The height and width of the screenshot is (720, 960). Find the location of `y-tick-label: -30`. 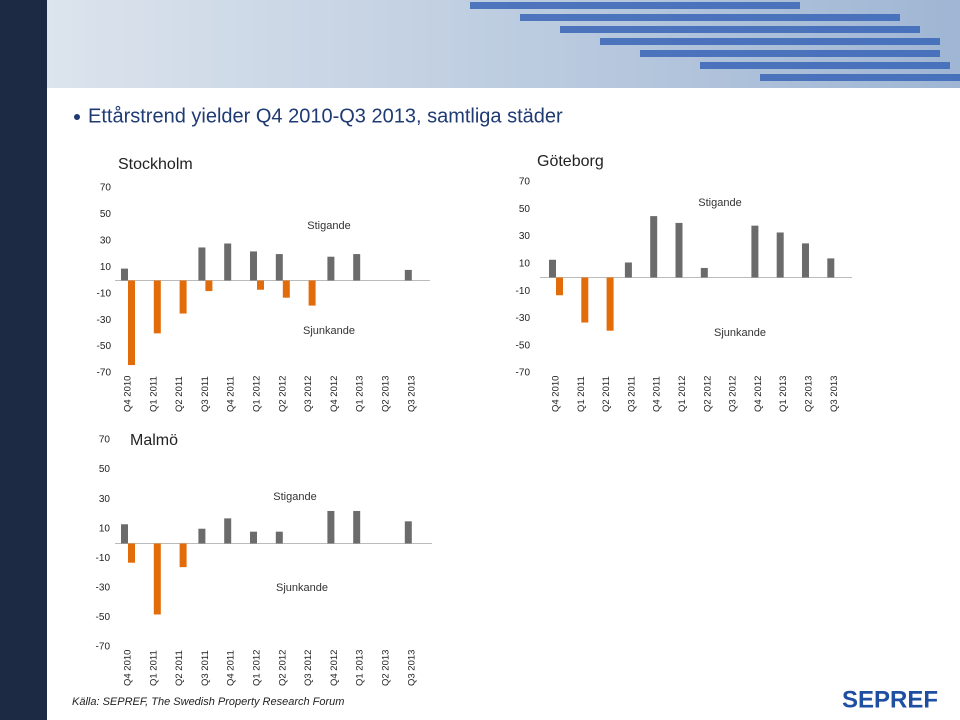

y-tick-label: -30 is located at coordinates (104, 320).